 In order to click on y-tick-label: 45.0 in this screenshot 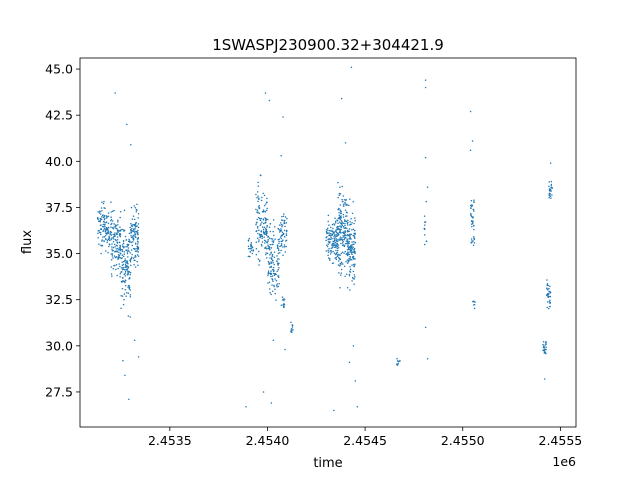, I will do `click(59, 69)`.